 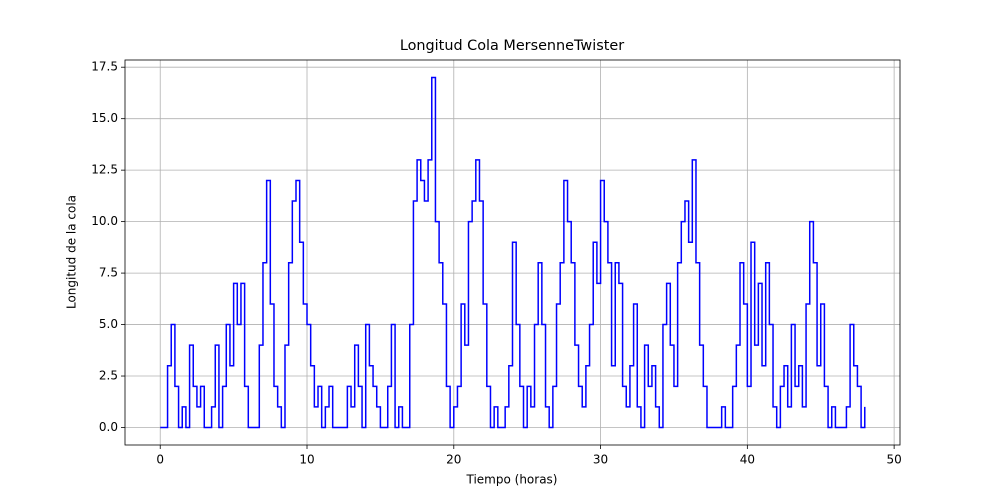 What do you see at coordinates (104, 170) in the screenshot?
I see `y-tick-label: 12.5` at bounding box center [104, 170].